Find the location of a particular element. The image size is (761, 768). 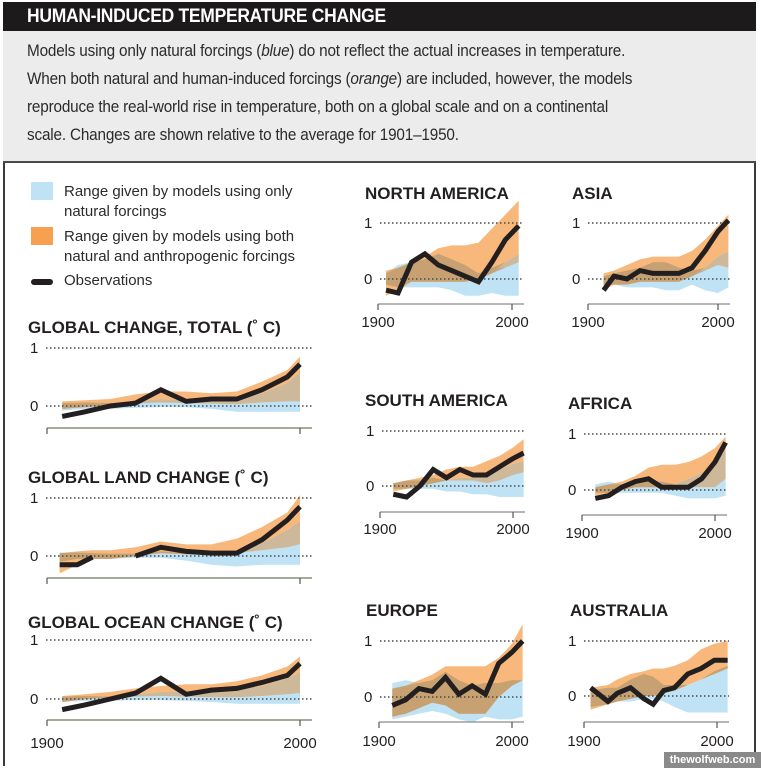

chart-title: ASIA is located at coordinates (592, 193).